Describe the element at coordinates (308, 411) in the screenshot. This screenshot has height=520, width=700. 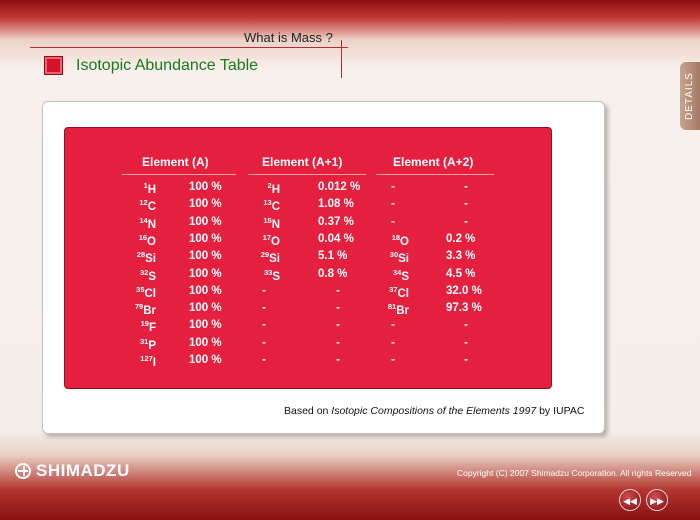
I see `footnote-prefix: Based on` at that location.